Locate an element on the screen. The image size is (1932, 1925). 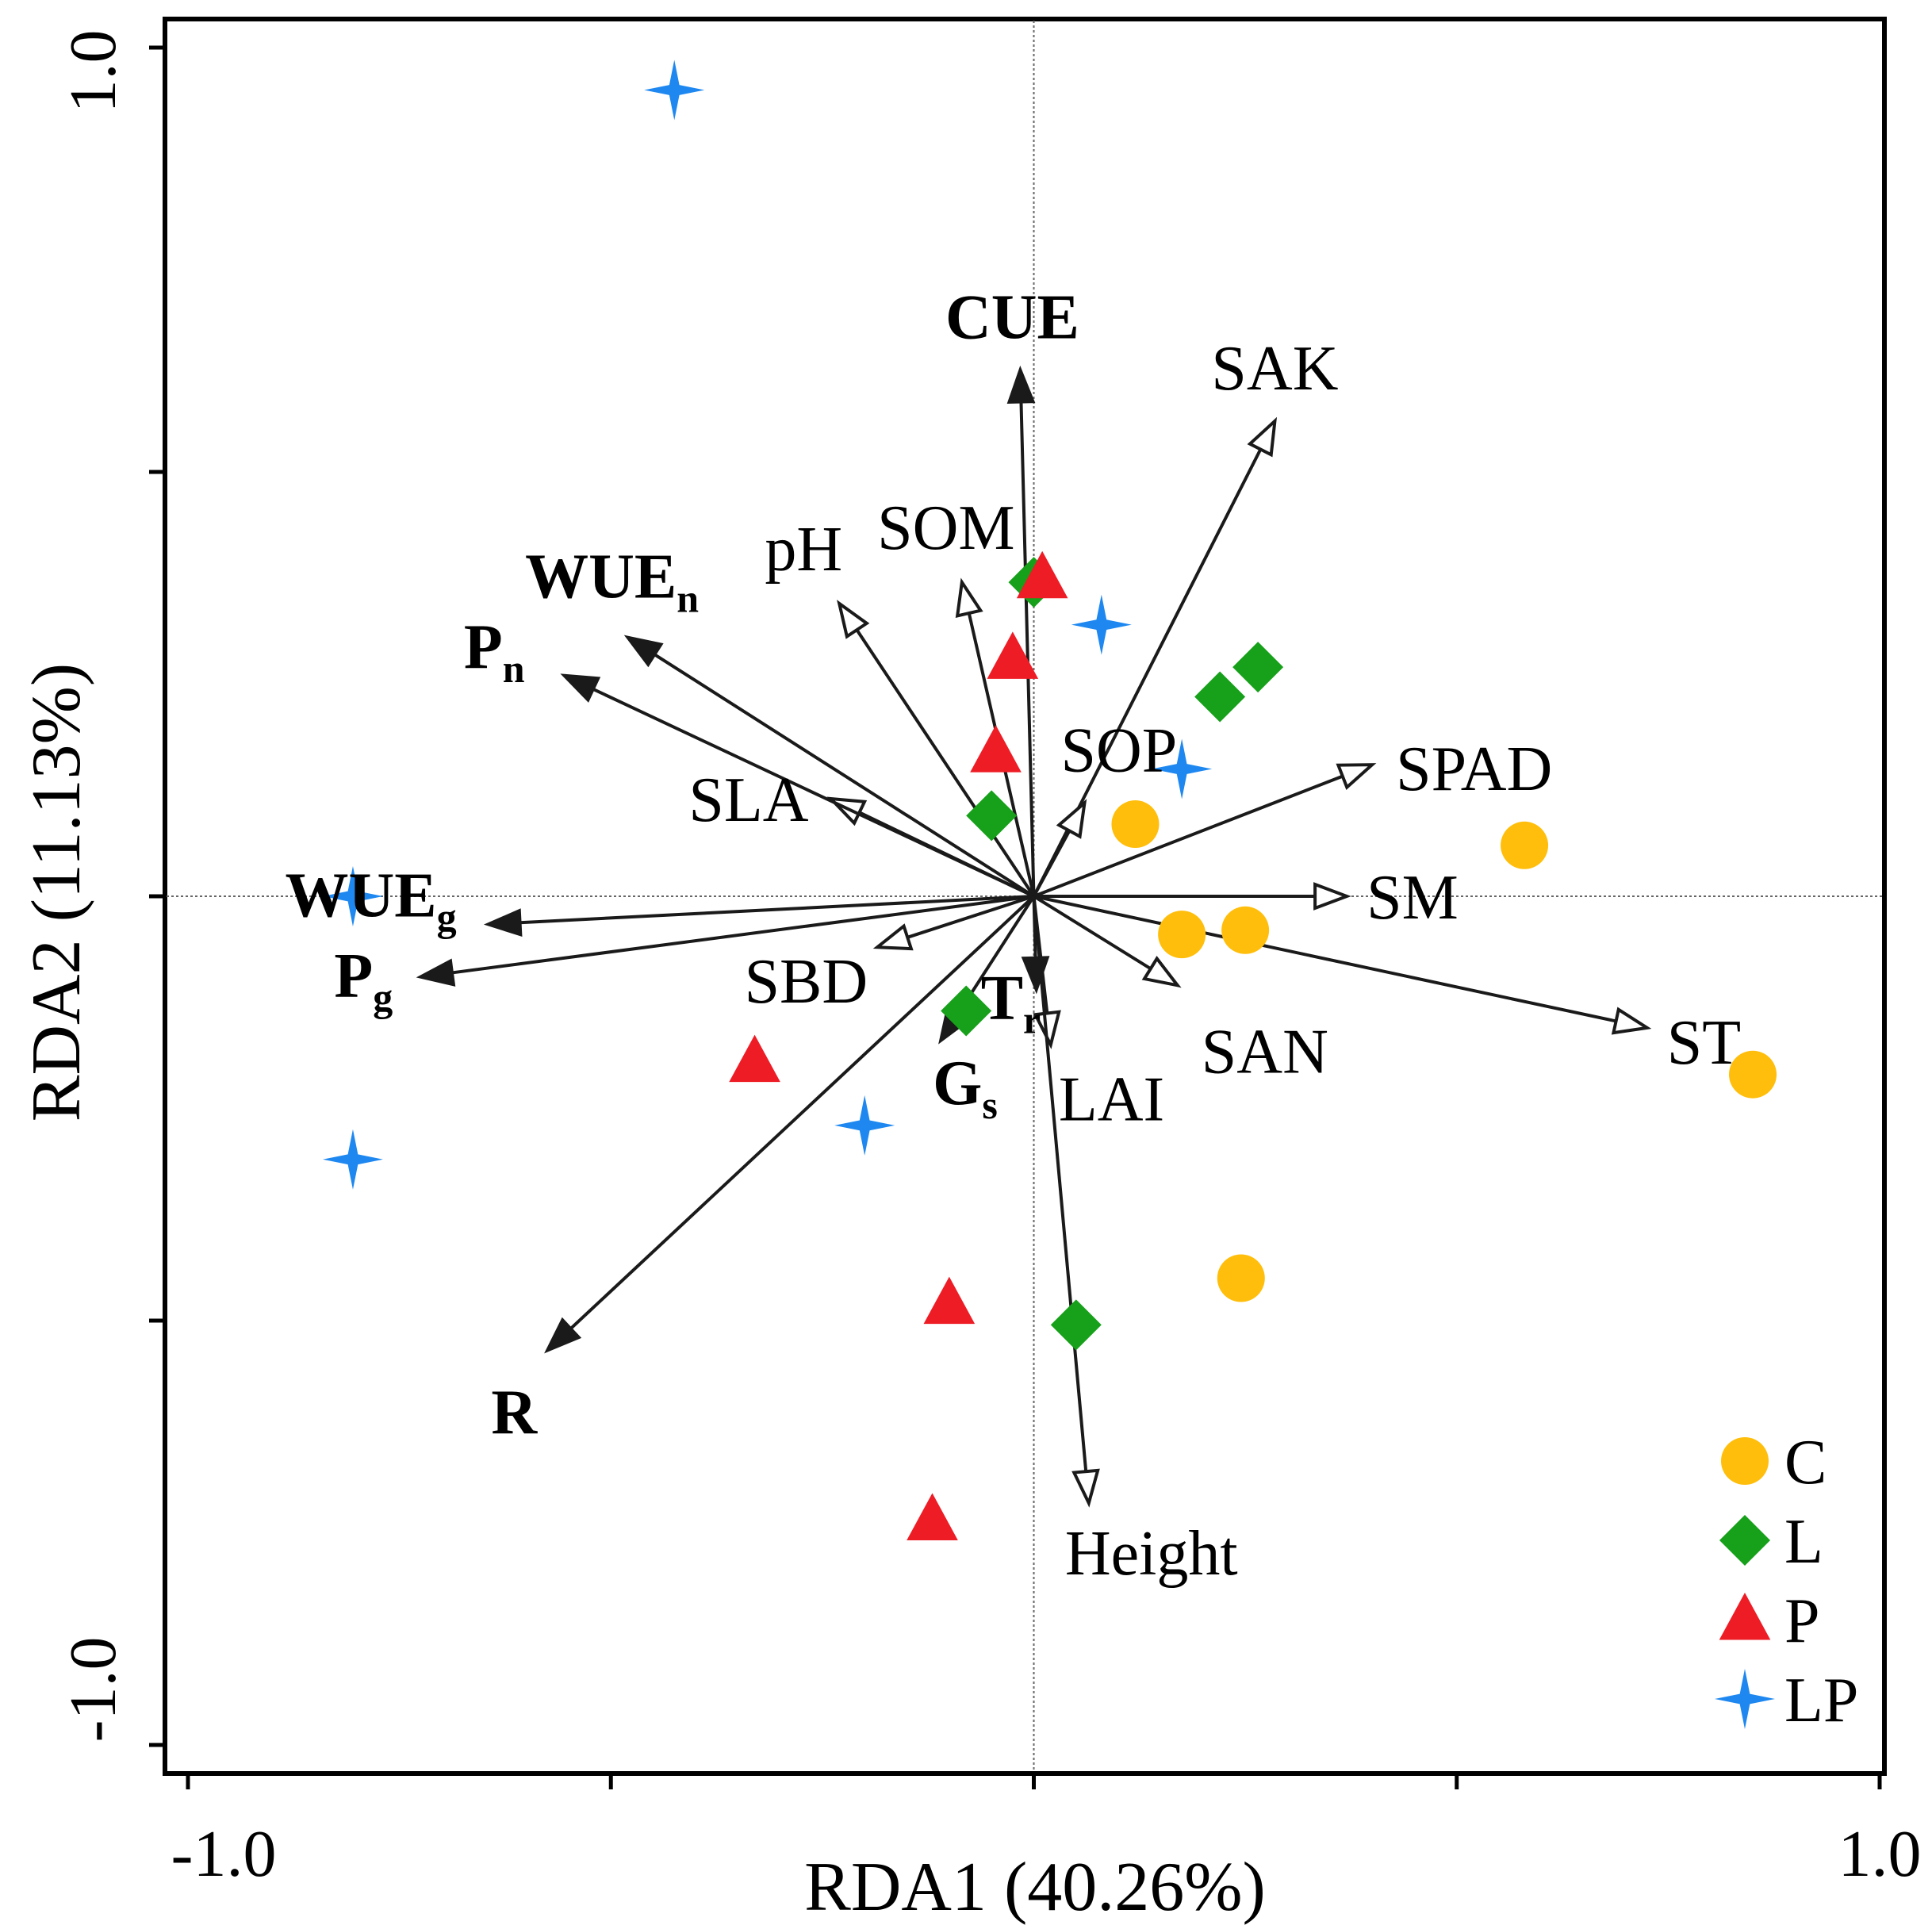
label-tr: Tr is located at coordinates (1011, 1003).